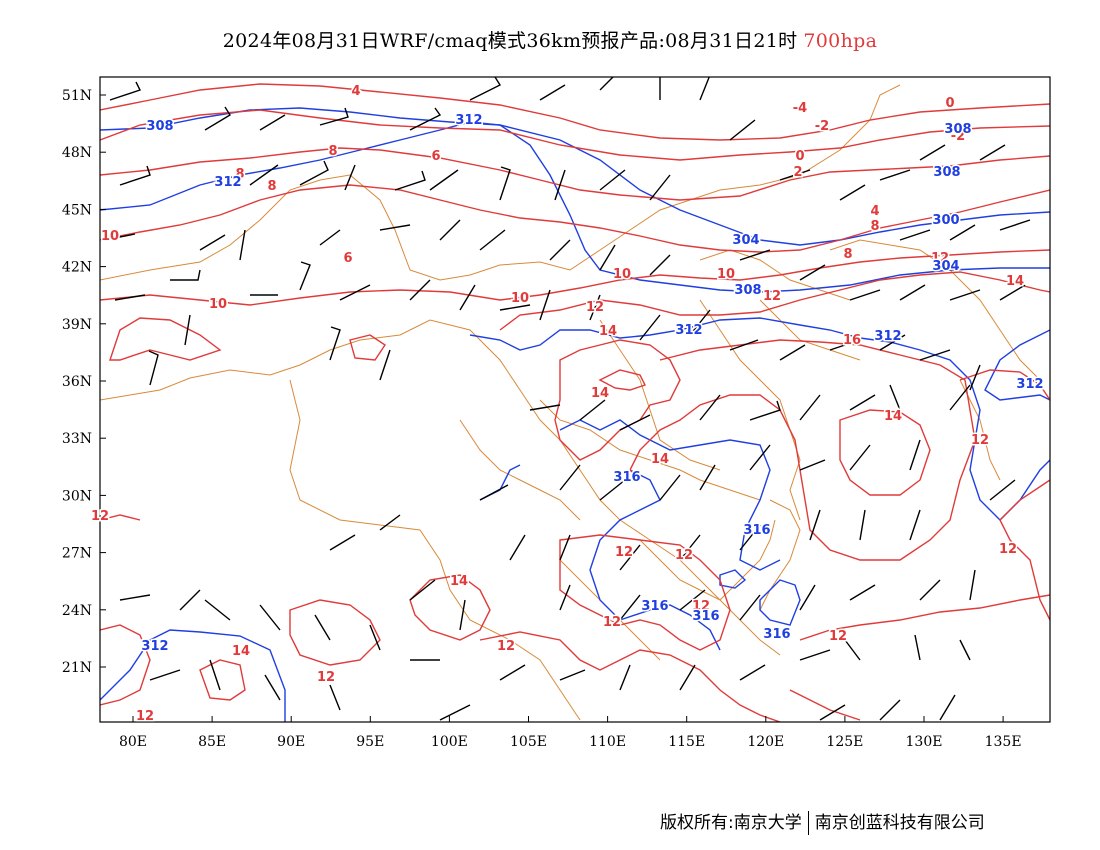 The height and width of the screenshot is (850, 1100). I want to click on copyright-left: 版权所有:南京大学, so click(731, 823).